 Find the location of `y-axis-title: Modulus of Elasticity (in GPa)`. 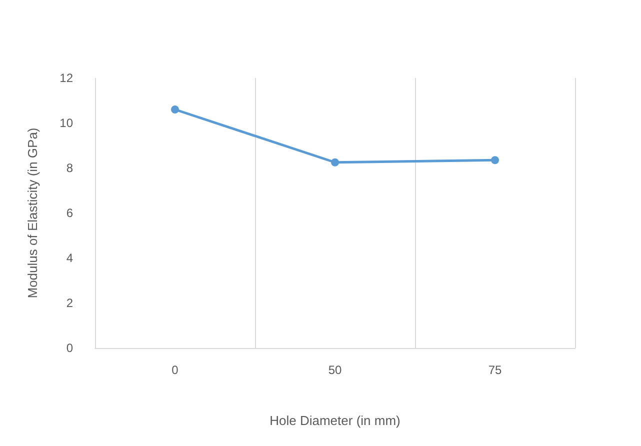

y-axis-title: Modulus of Elasticity (in GPa) is located at coordinates (32, 213).